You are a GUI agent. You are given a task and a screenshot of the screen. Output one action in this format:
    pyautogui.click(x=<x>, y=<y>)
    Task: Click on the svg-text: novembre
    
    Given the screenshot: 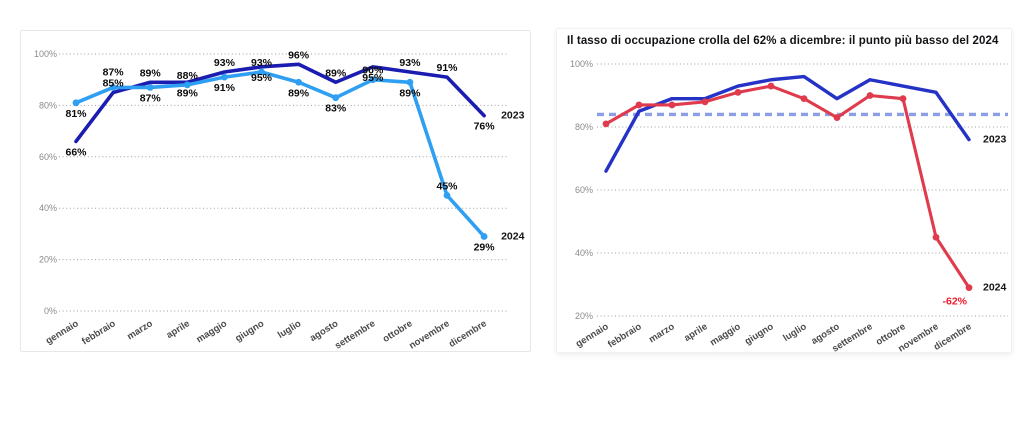 What is the action you would take?
    pyautogui.click(x=429, y=334)
    